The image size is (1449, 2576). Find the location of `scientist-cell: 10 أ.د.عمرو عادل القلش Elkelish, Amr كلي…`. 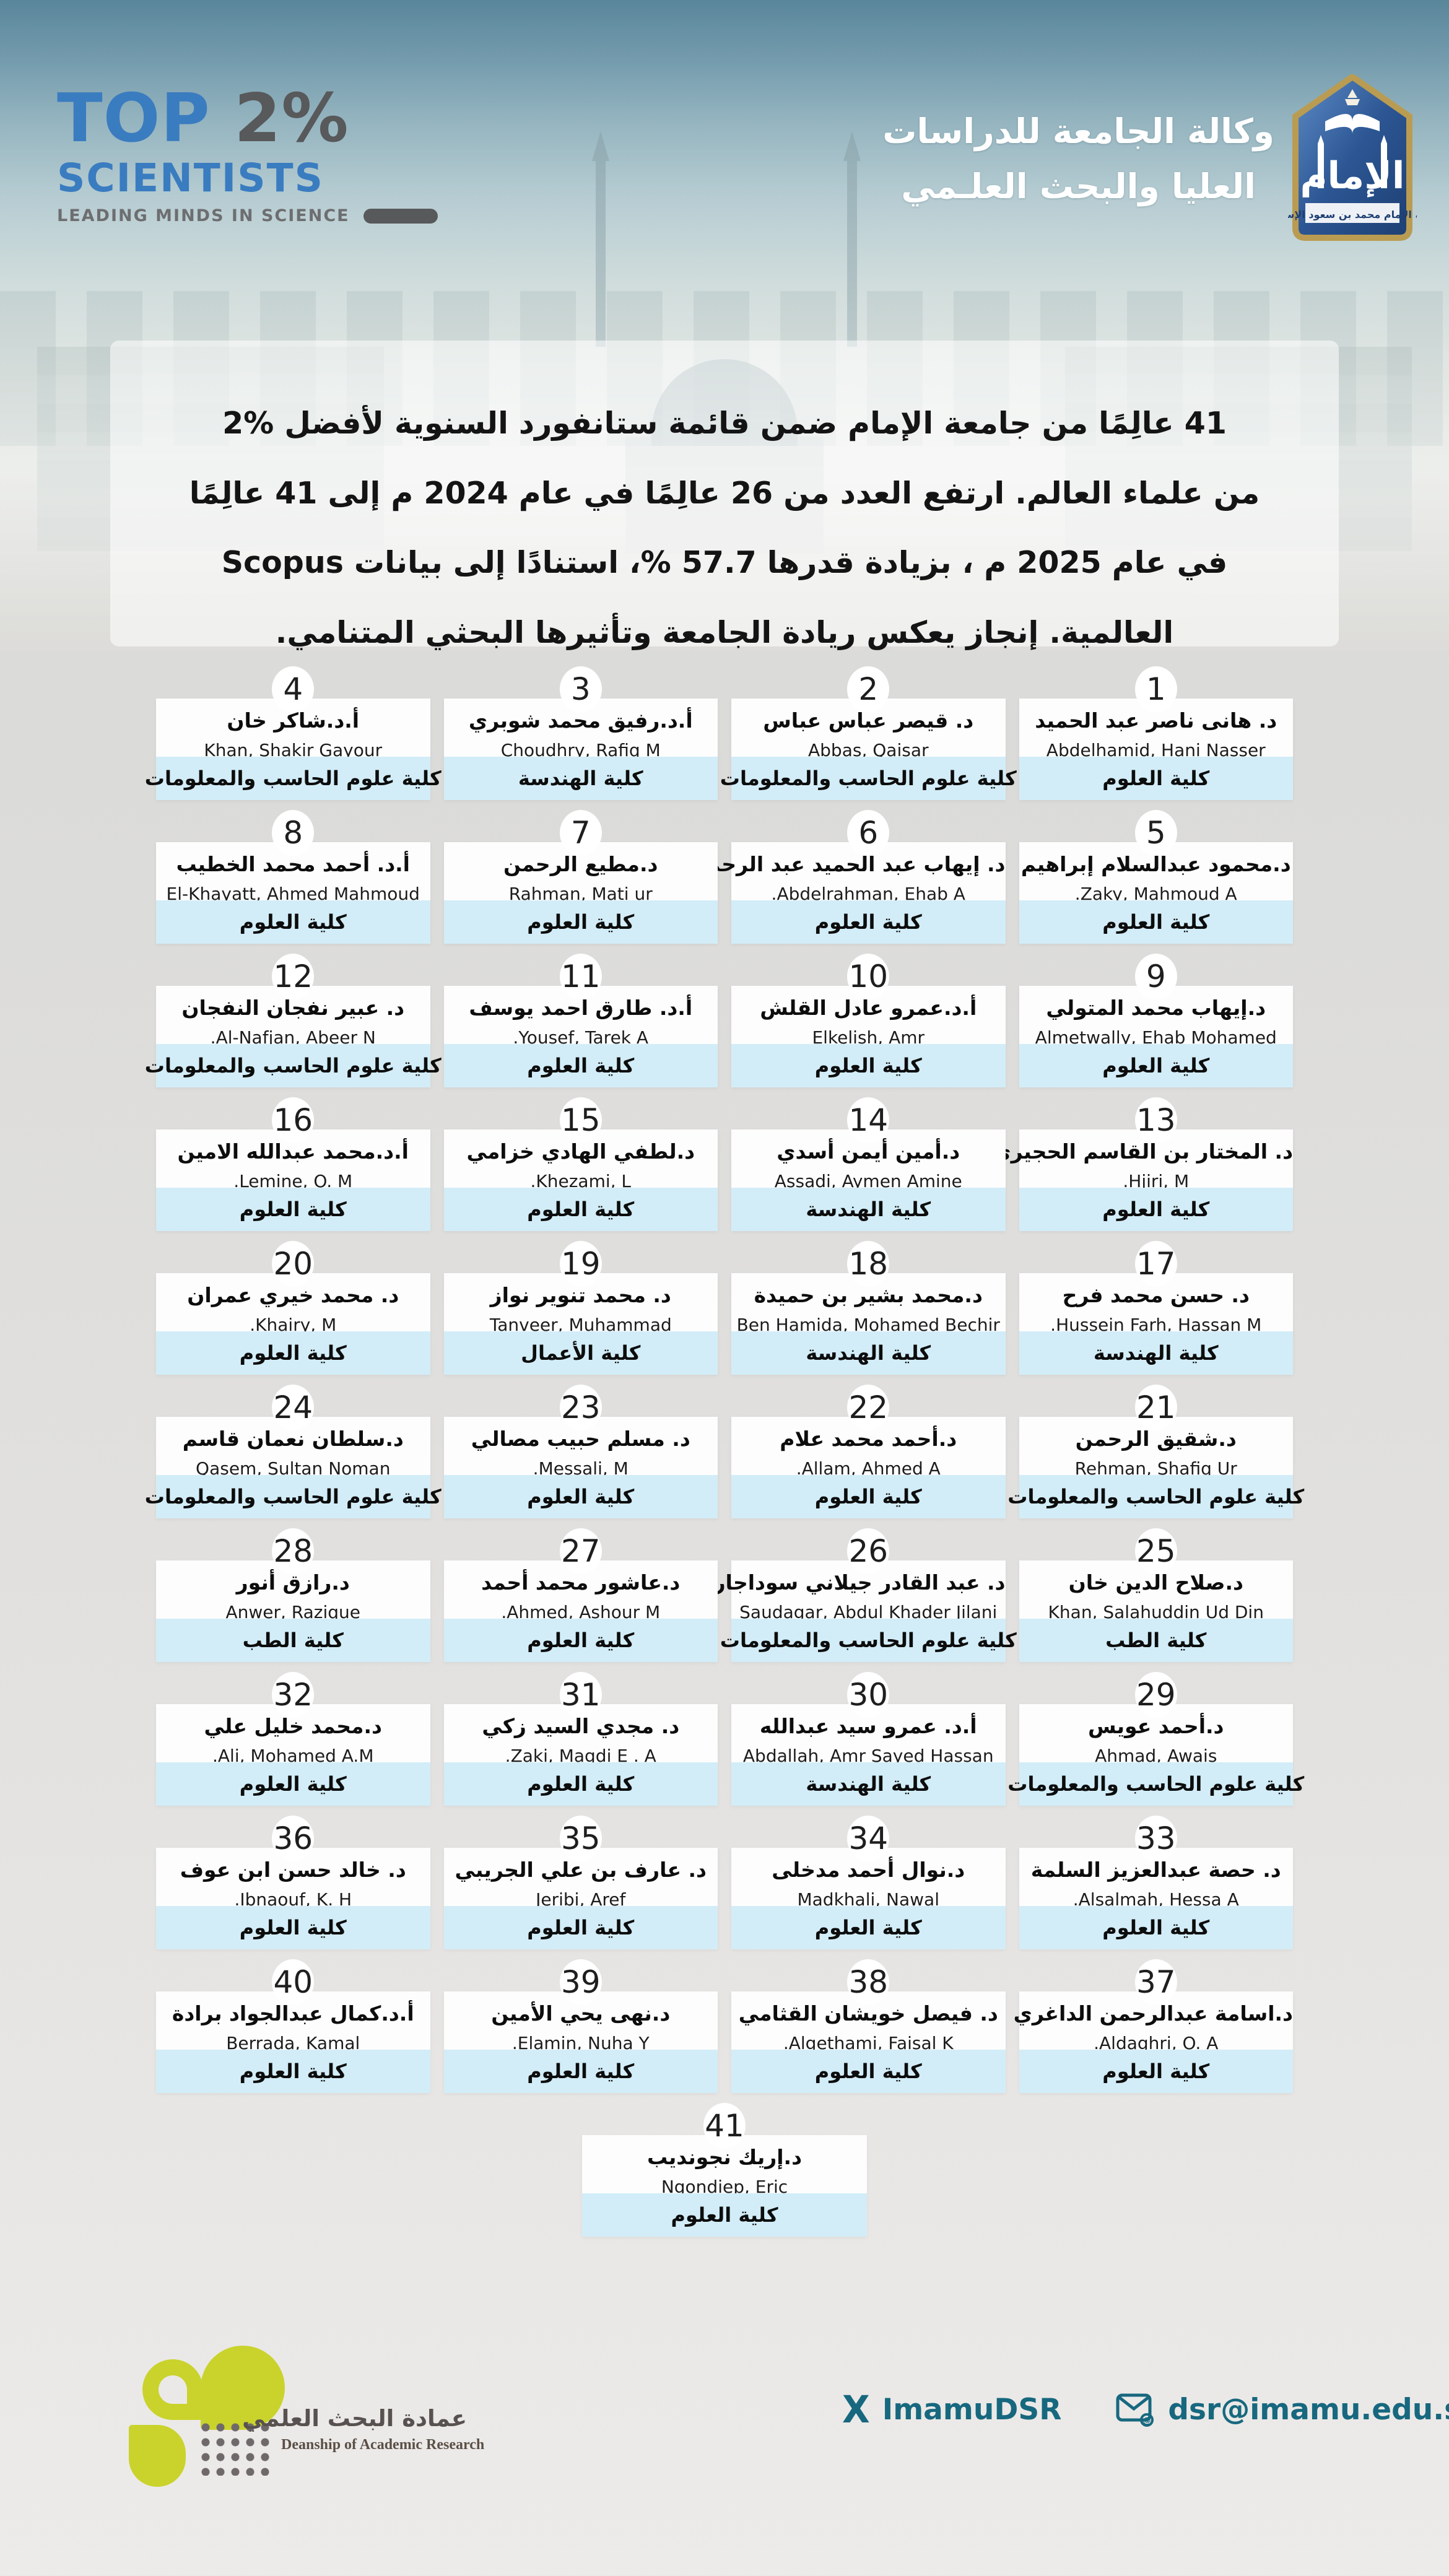

scientist-cell: 10 أ.د.عمرو عادل القلش Elkelish, Amr كلي… is located at coordinates (868, 1020).